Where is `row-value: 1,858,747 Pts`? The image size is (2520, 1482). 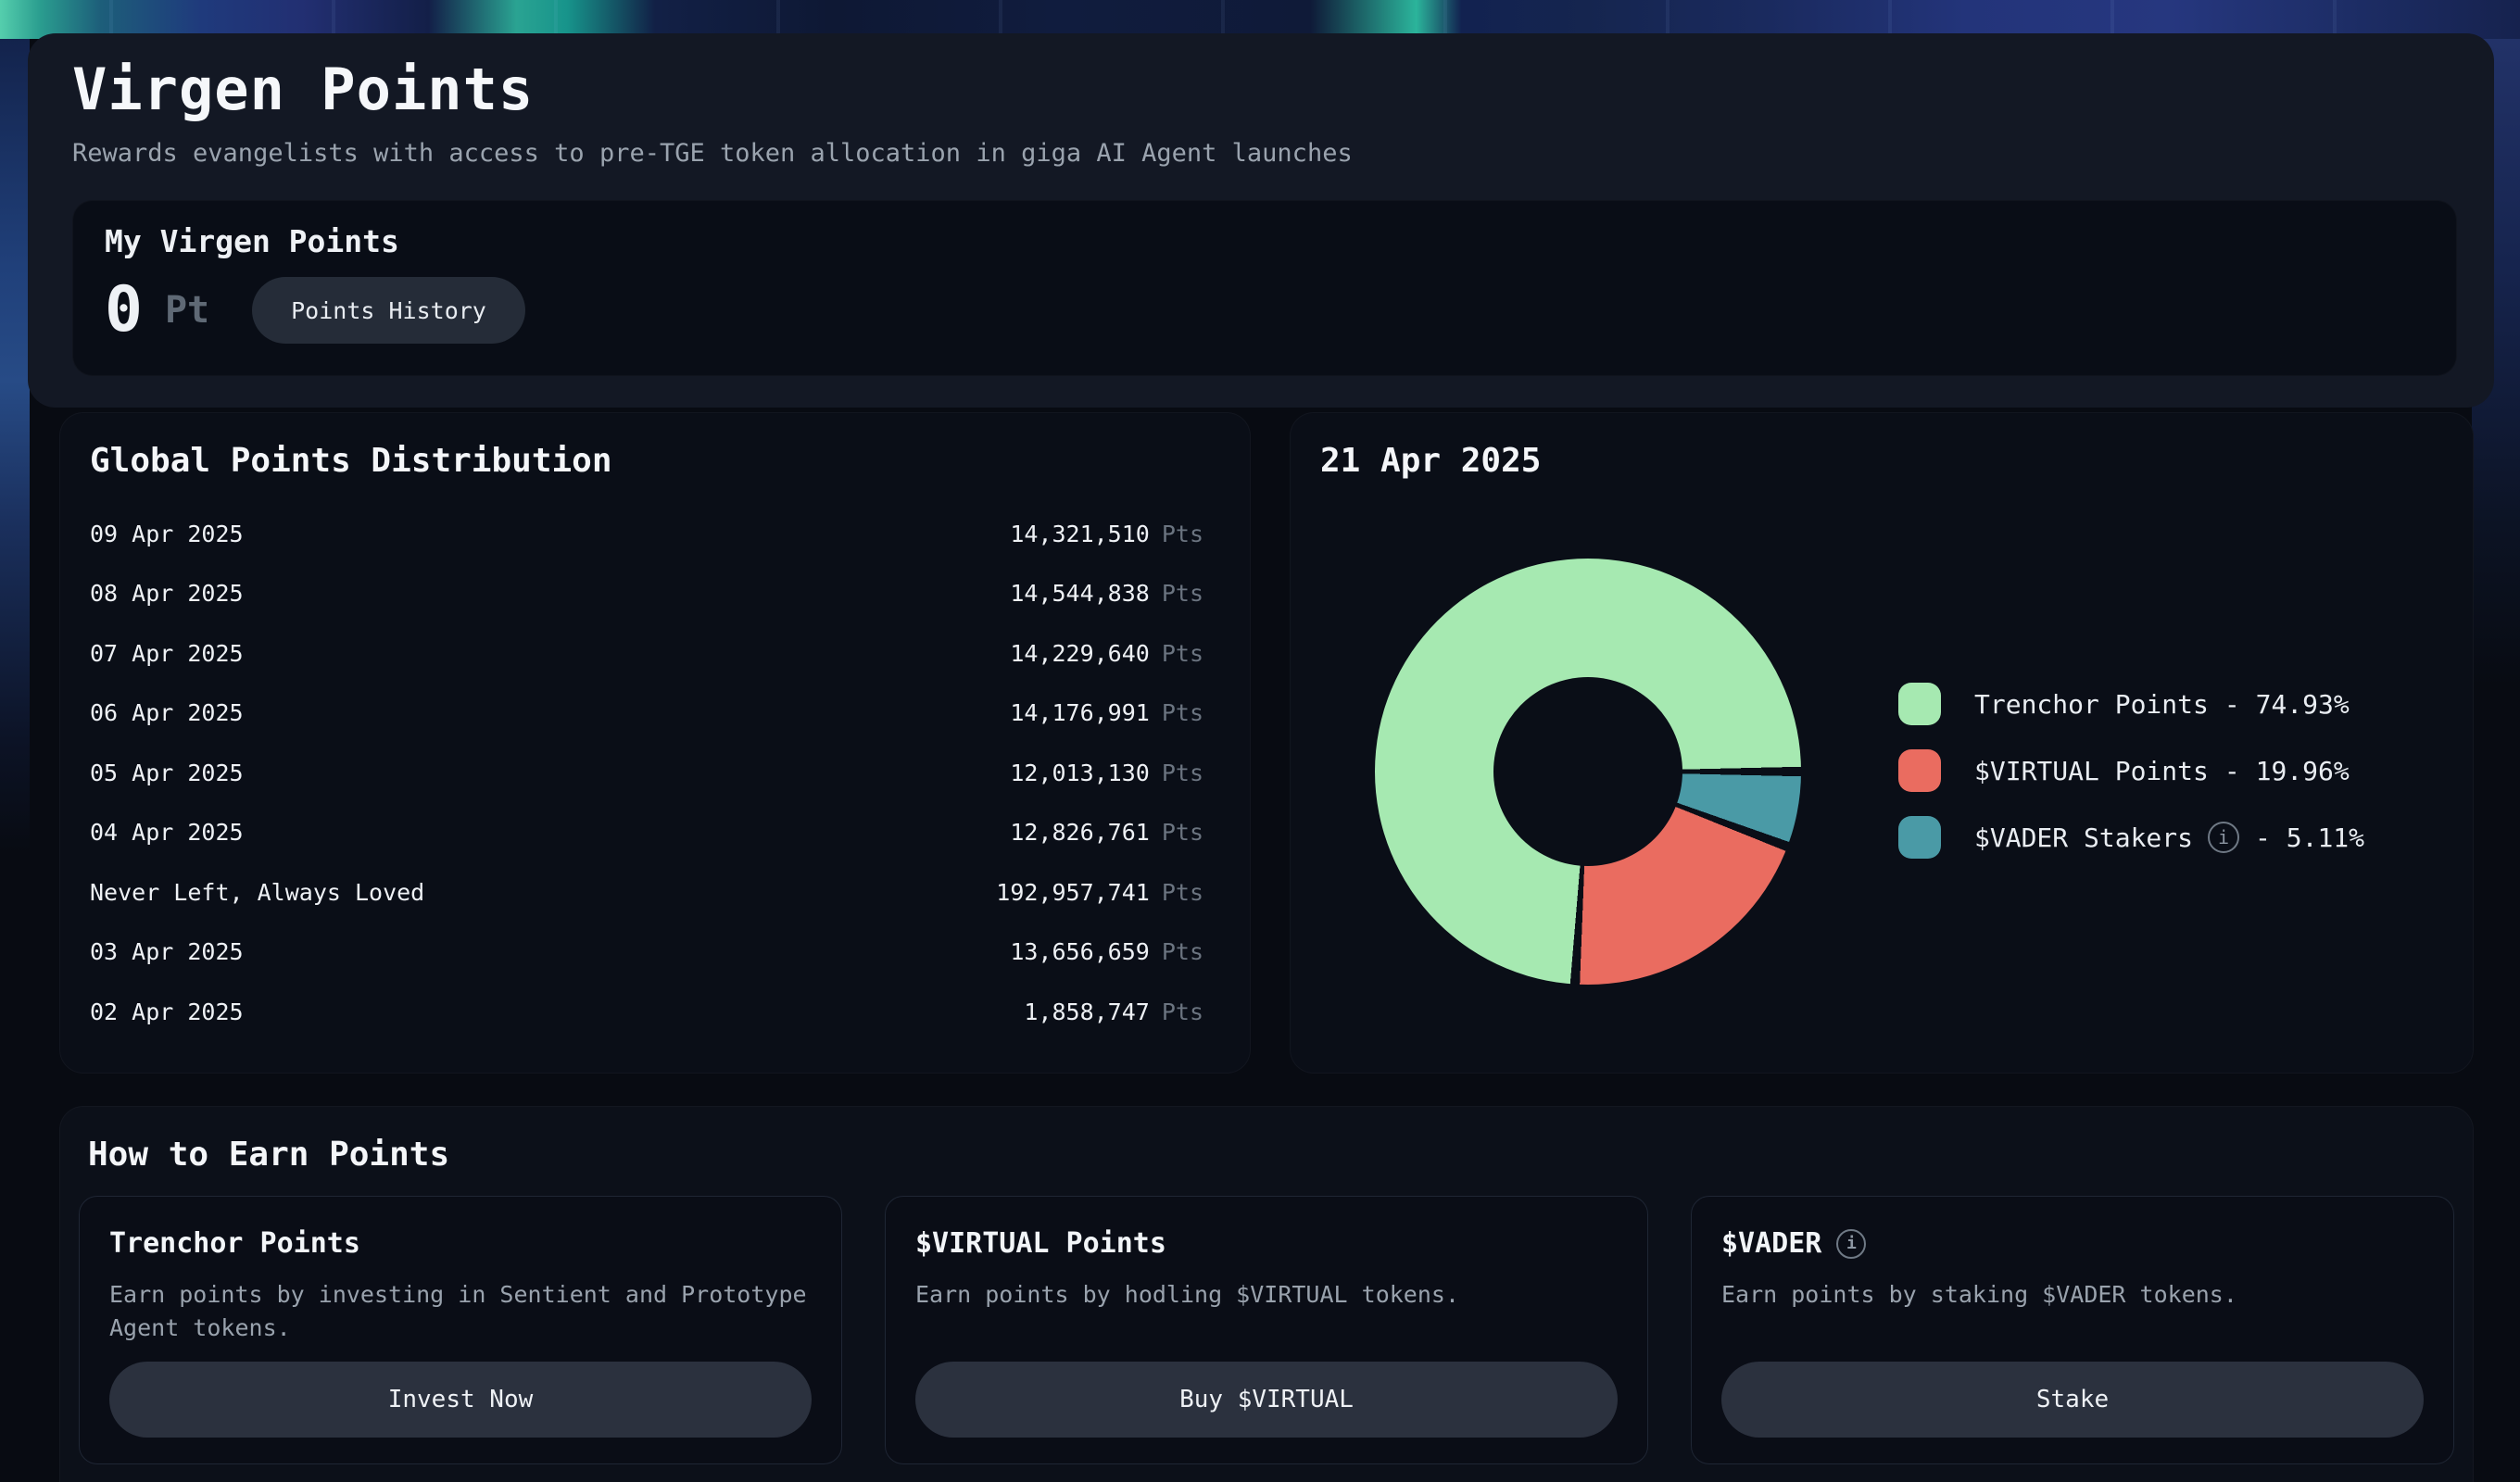
row-value: 1,858,747 Pts is located at coordinates (1113, 1011).